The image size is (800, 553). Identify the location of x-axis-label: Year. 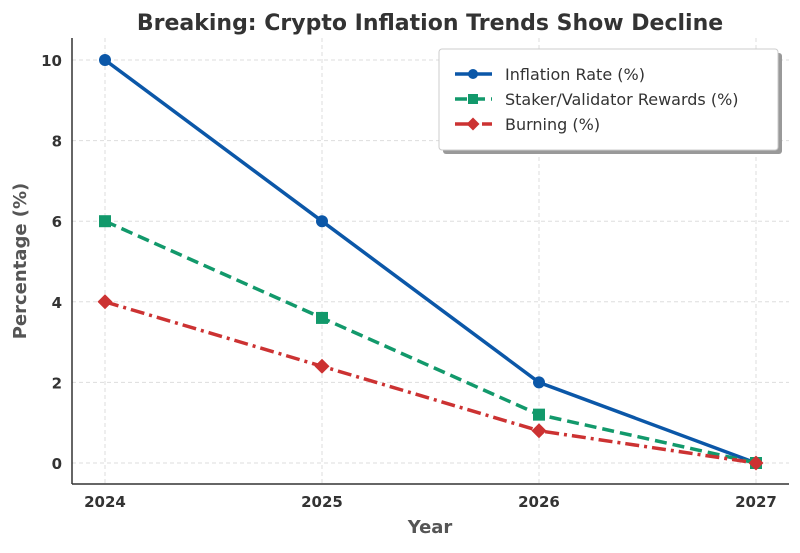
(430, 527).